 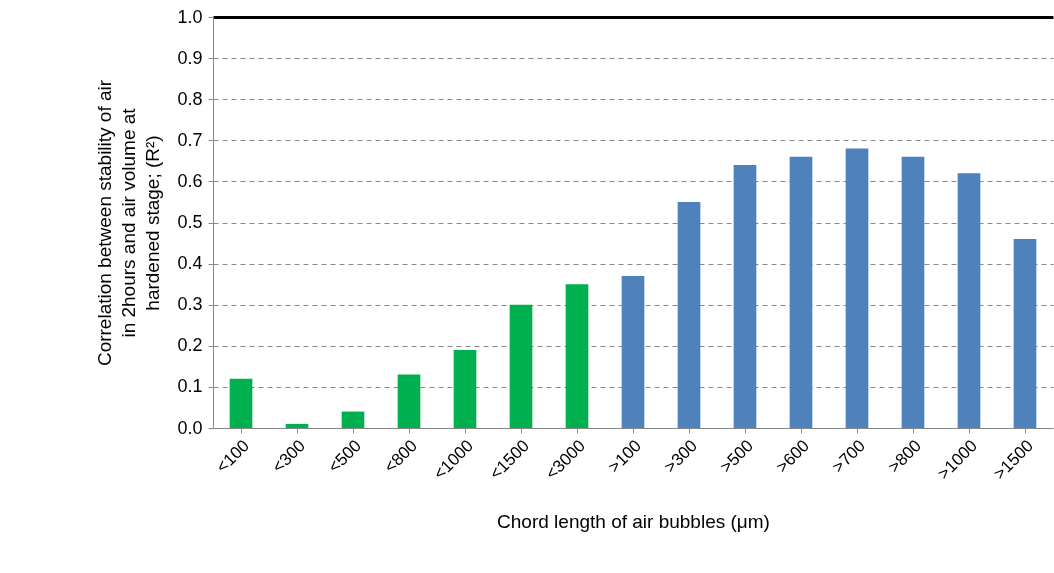 What do you see at coordinates (190, 427) in the screenshot?
I see `y-tick-label: 0.0` at bounding box center [190, 427].